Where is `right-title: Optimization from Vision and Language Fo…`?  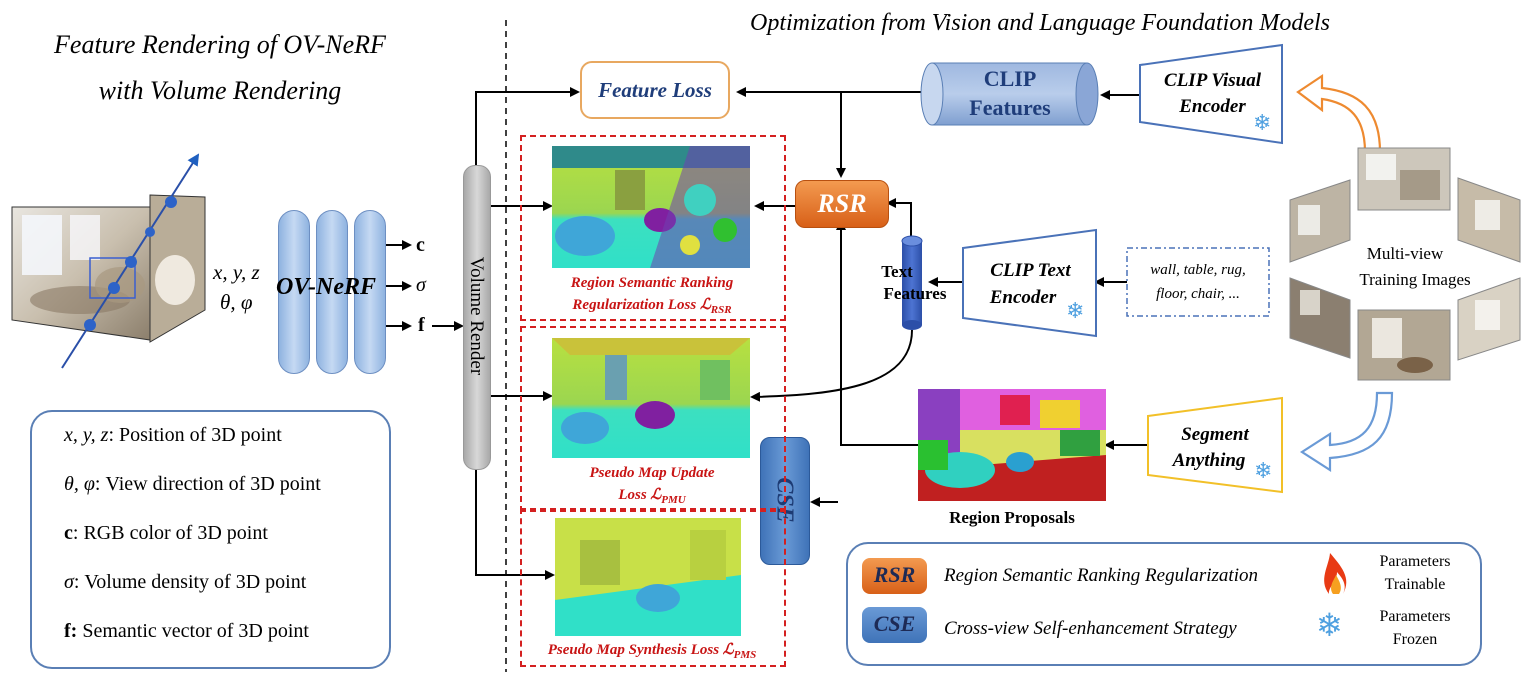 right-title: Optimization from Vision and Language Fo… is located at coordinates (1040, 23).